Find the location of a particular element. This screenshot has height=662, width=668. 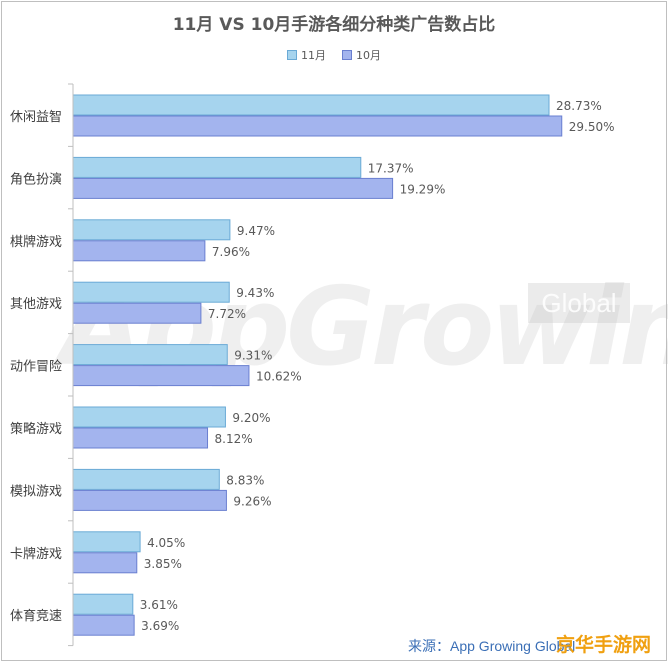

category-label: 策略游戏 is located at coordinates (36, 429).